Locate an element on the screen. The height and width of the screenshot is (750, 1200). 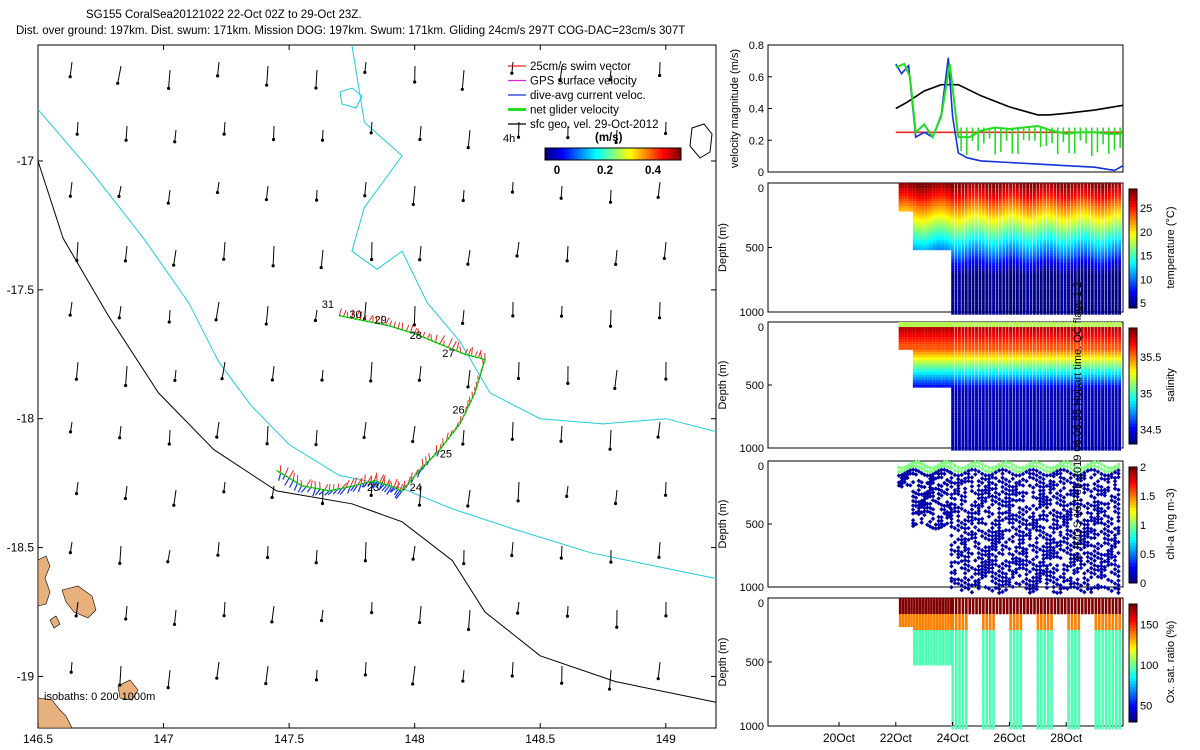
swim-vector is located at coordinates (340, 312).